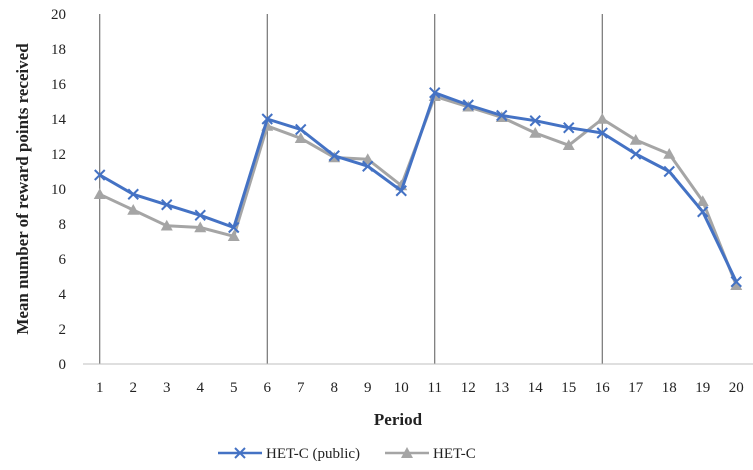 Image resolution: width=753 pixels, height=470 pixels. What do you see at coordinates (63, 260) in the screenshot?
I see `y-tick-label: 6` at bounding box center [63, 260].